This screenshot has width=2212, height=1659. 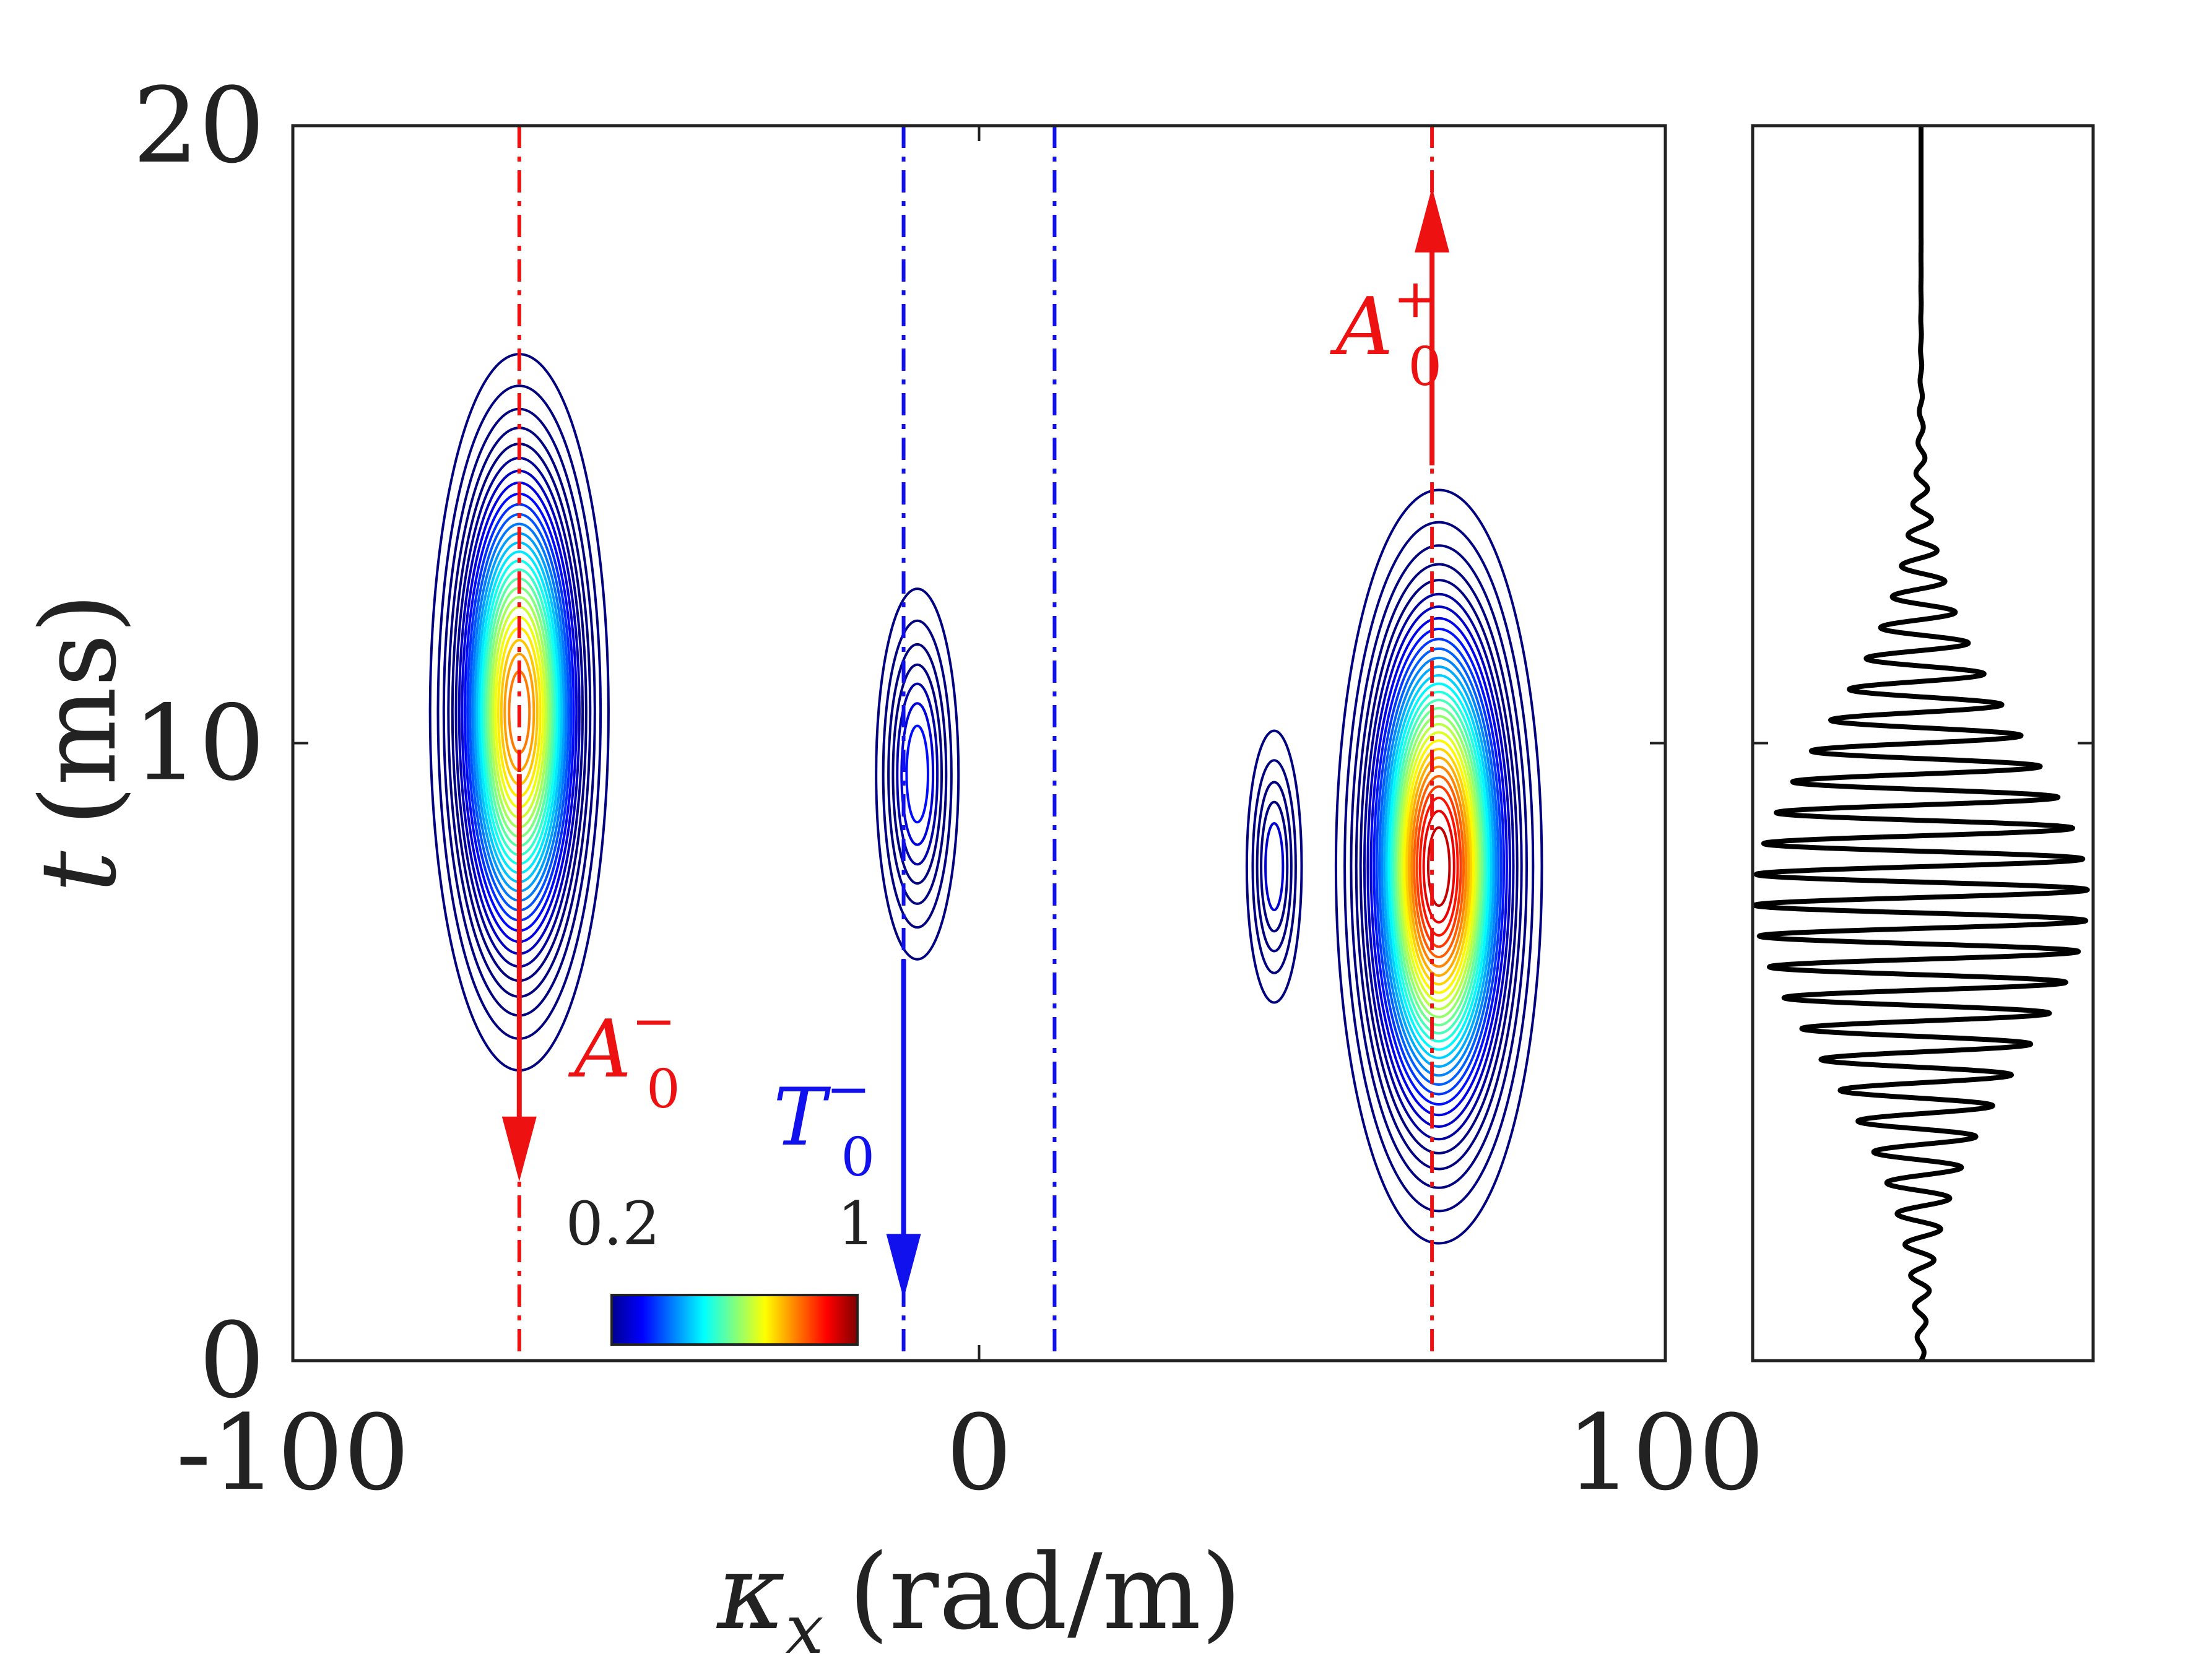 I want to click on colorbar: 0.2 1, so click(x=720, y=1267).